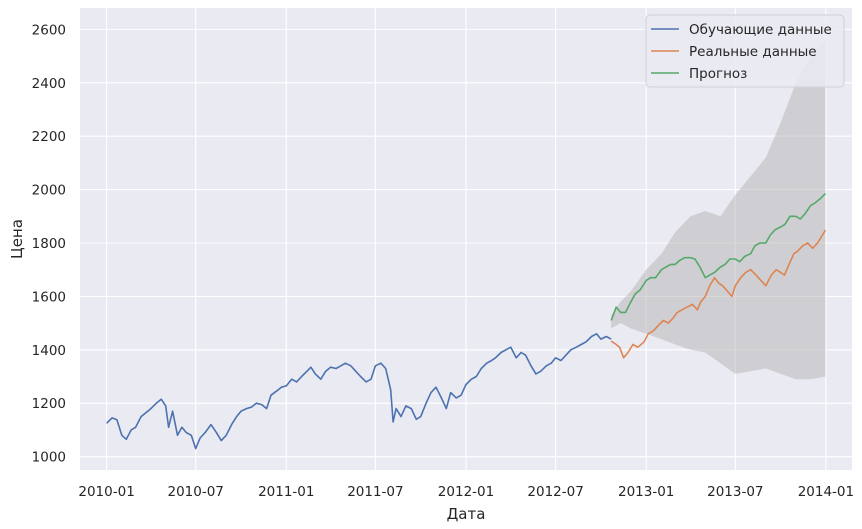 The image size is (862, 529). What do you see at coordinates (286, 492) in the screenshot?
I see `x-tick-label: 2011-01` at bounding box center [286, 492].